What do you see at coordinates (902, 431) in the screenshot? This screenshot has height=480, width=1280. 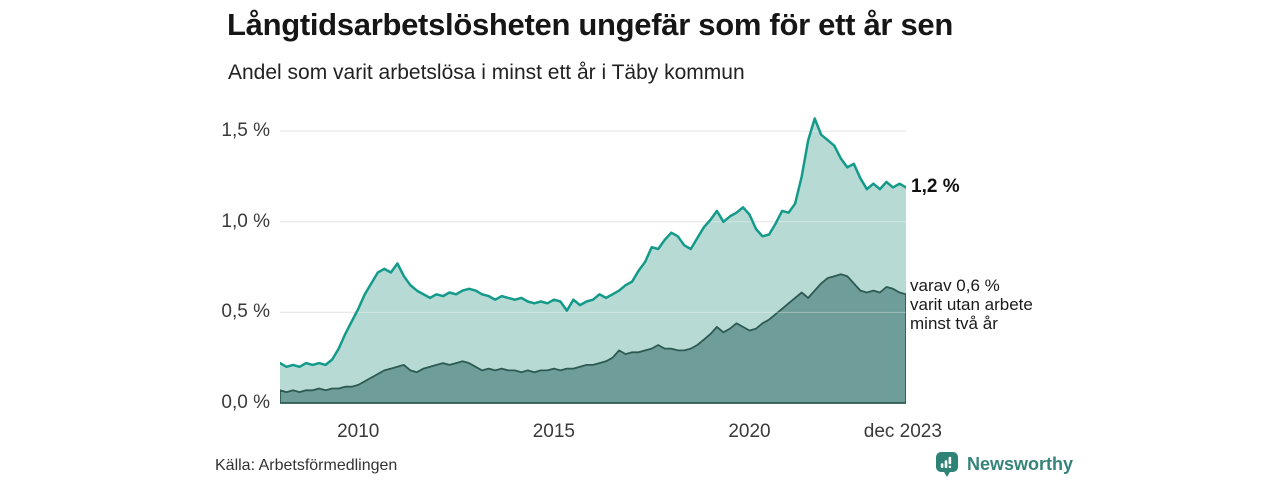 I see `x-axis-label: dec 2023` at bounding box center [902, 431].